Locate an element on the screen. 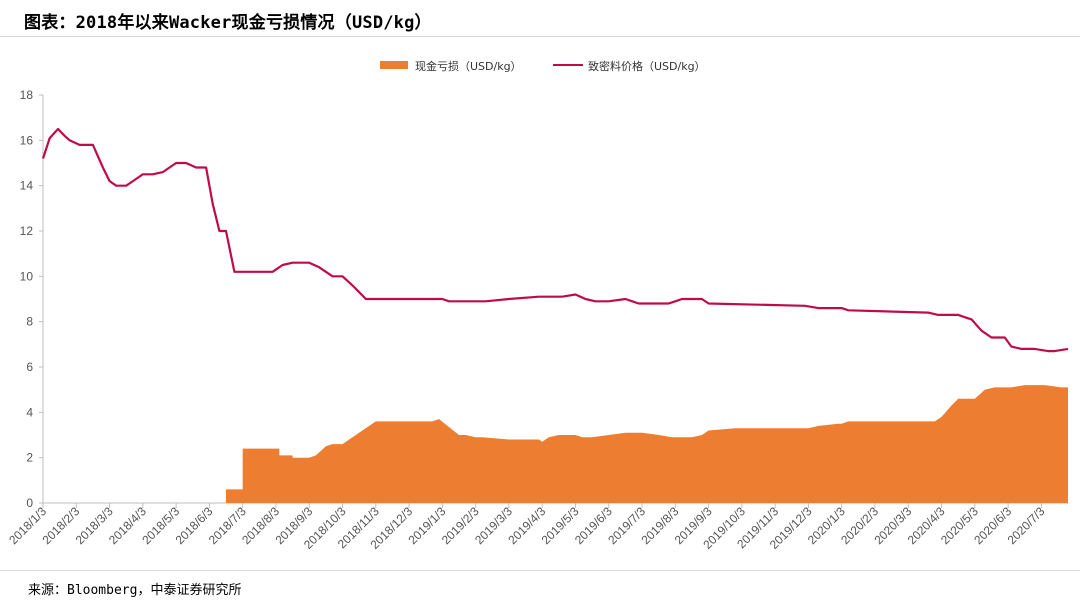 This screenshot has width=1080, height=607. chart-title: 图表：2018年以来Wacker现金亏损情况（USD/kg） is located at coordinates (228, 23).